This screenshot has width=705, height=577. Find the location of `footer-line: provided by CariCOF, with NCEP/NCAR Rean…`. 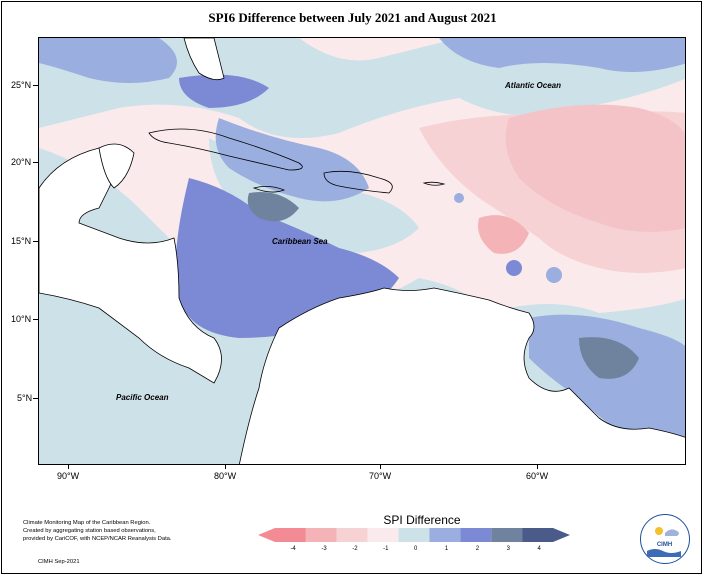

footer-line: provided by CariCOF, with NCEP/NCAR Rean… is located at coordinates (97, 539).